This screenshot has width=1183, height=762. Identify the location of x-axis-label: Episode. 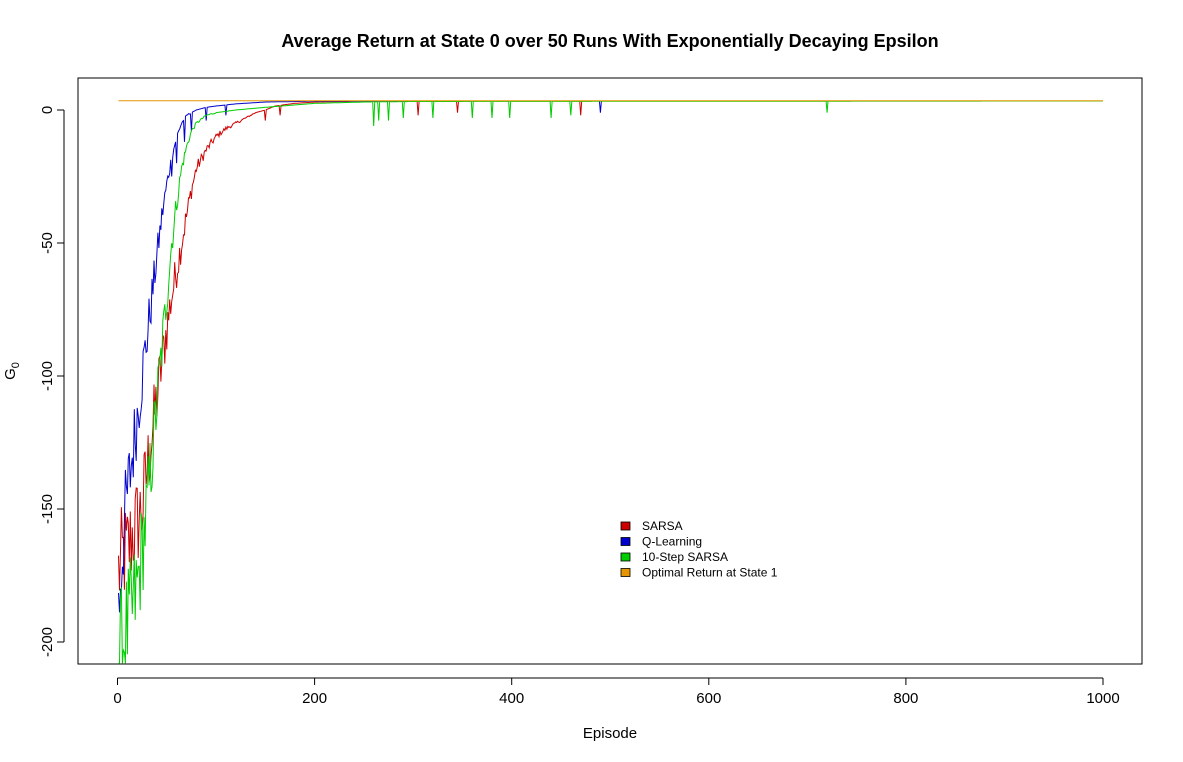
(610, 733).